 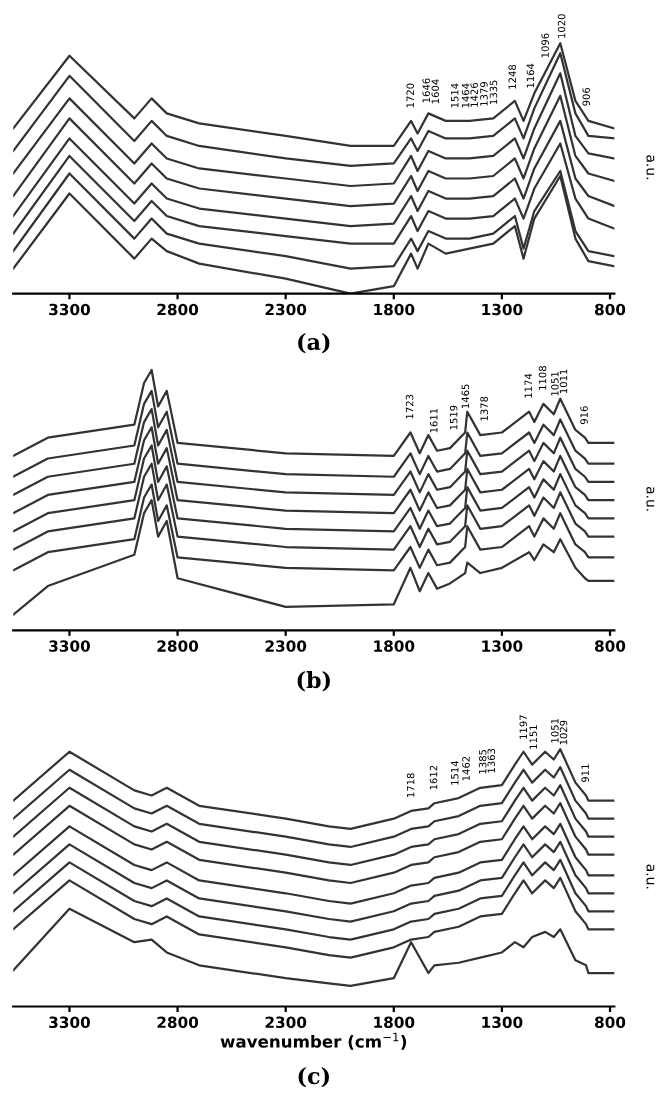 I want to click on text: (b), so click(x=313, y=681).